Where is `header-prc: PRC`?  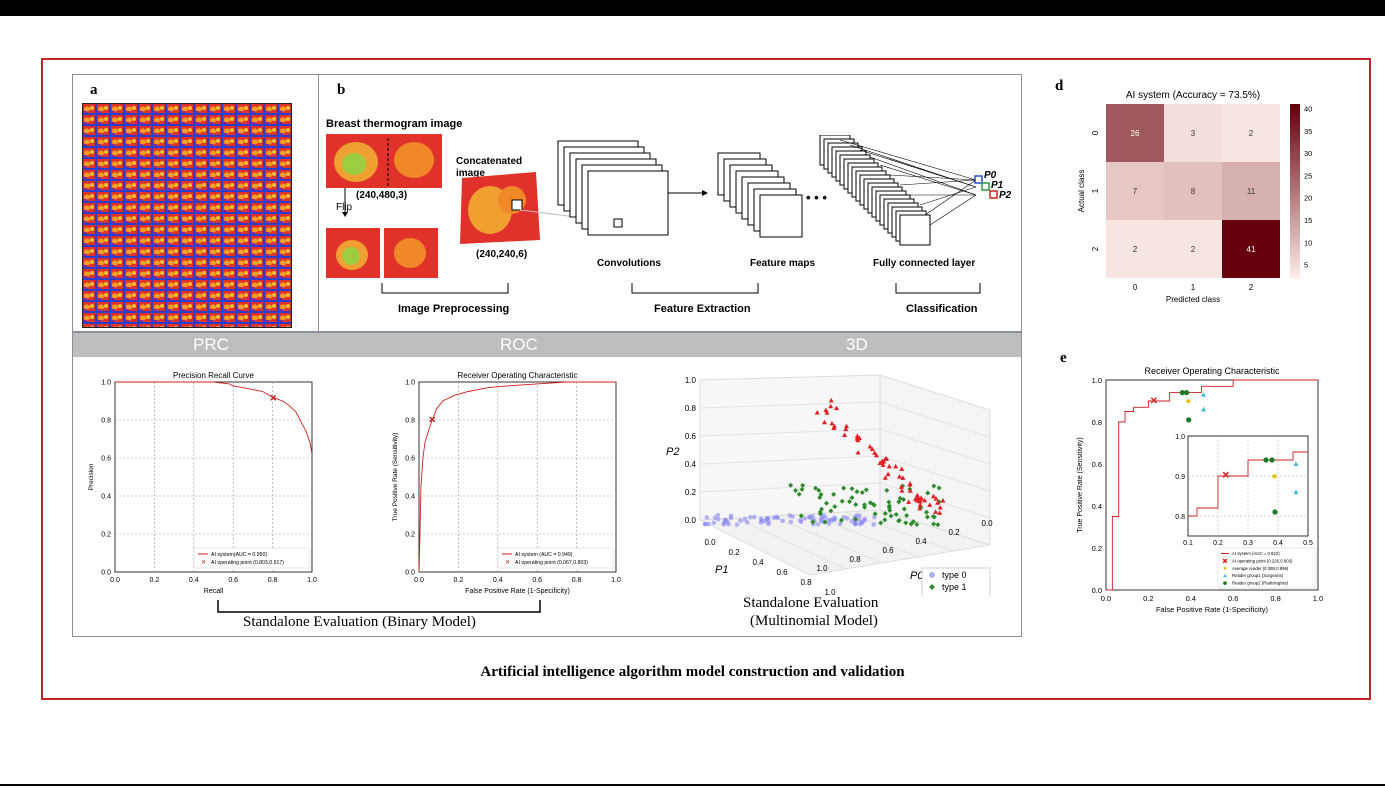
header-prc: PRC is located at coordinates (211, 344).